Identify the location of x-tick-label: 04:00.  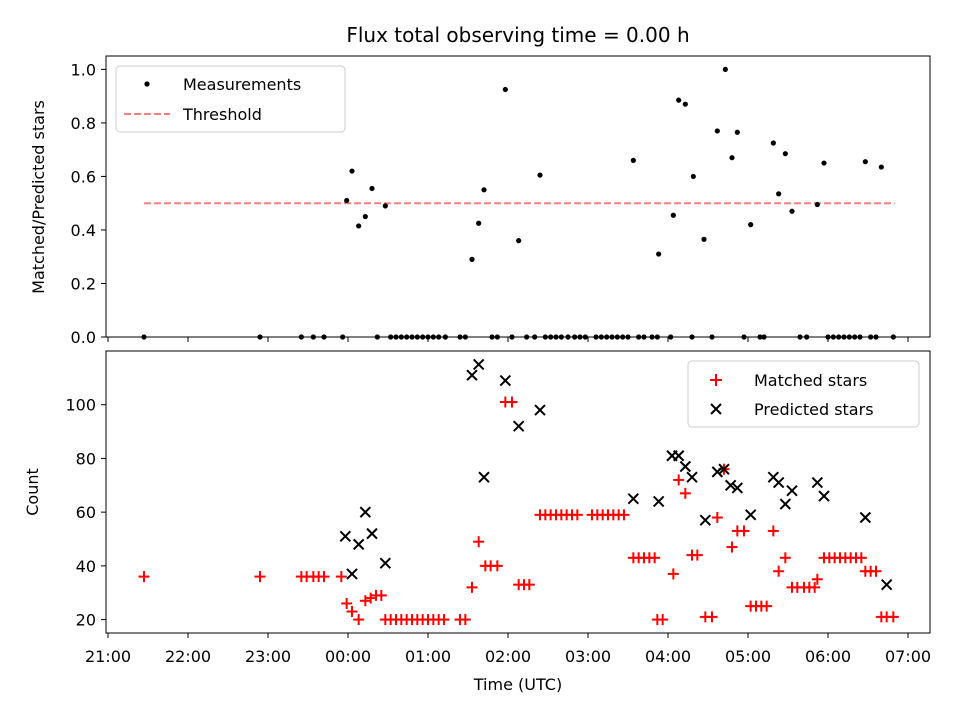
(668, 656).